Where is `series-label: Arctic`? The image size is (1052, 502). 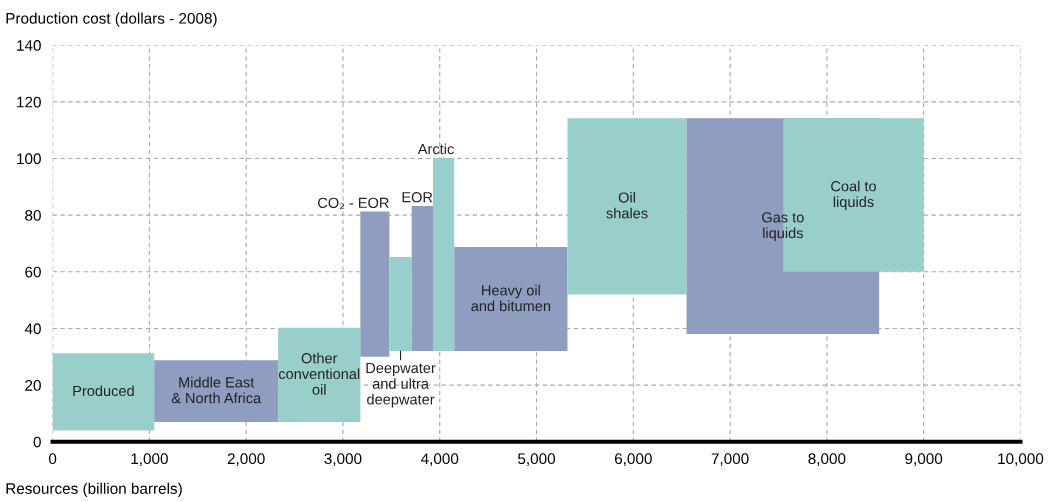 series-label: Arctic is located at coordinates (435, 149).